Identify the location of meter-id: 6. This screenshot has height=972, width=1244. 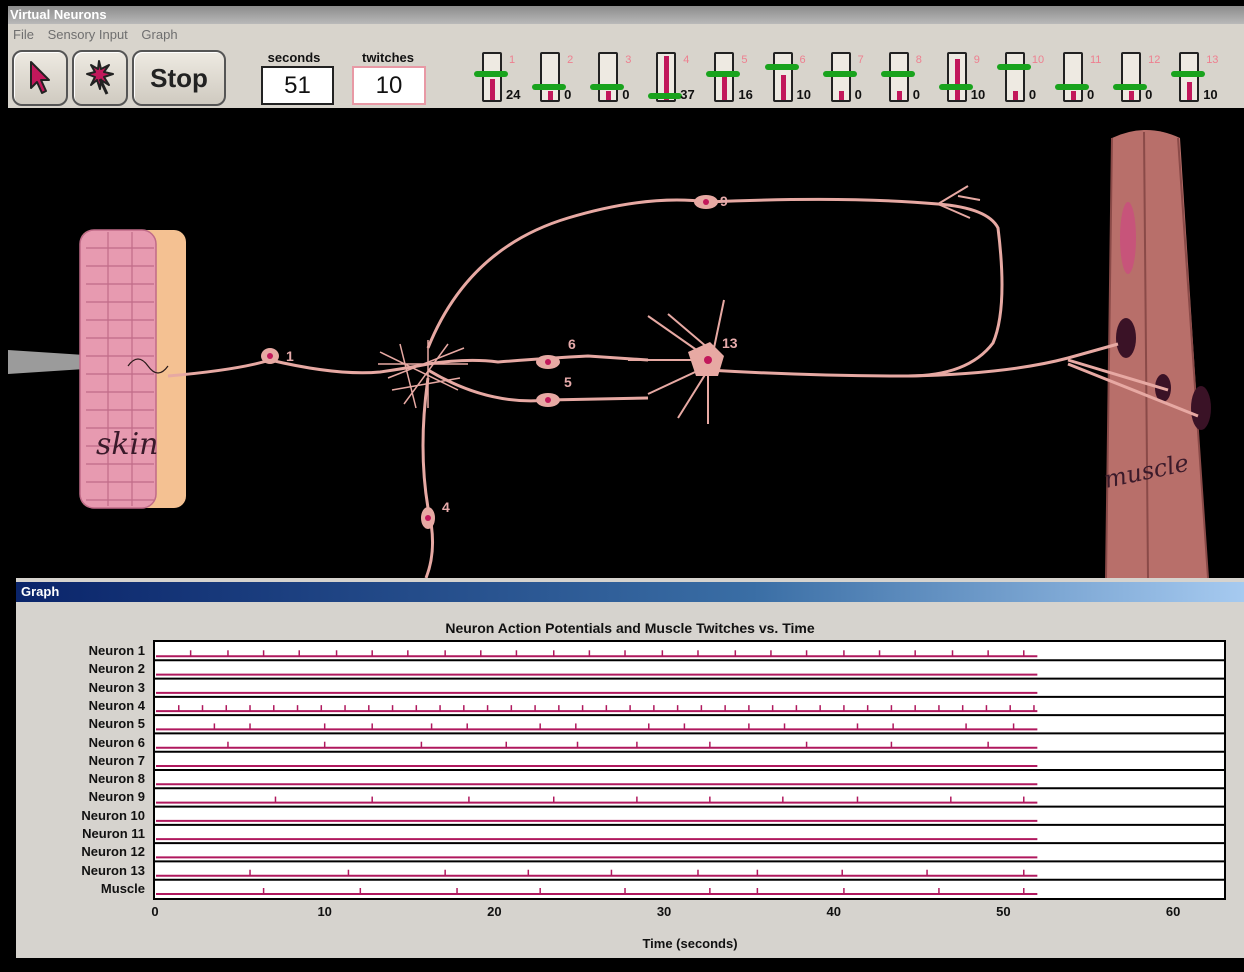
(802, 60).